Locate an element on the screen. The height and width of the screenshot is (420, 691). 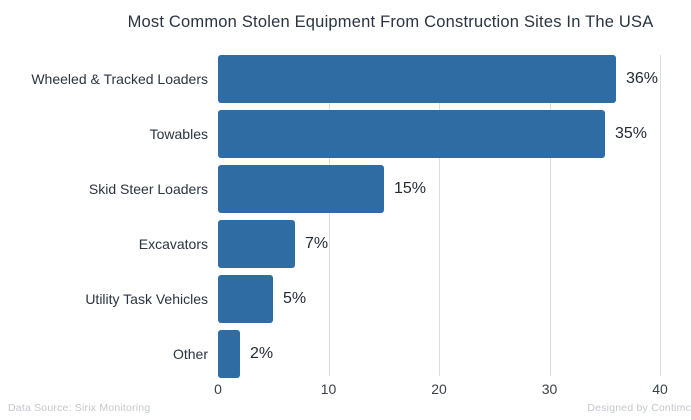
category-label: Towables is located at coordinates (178, 134).